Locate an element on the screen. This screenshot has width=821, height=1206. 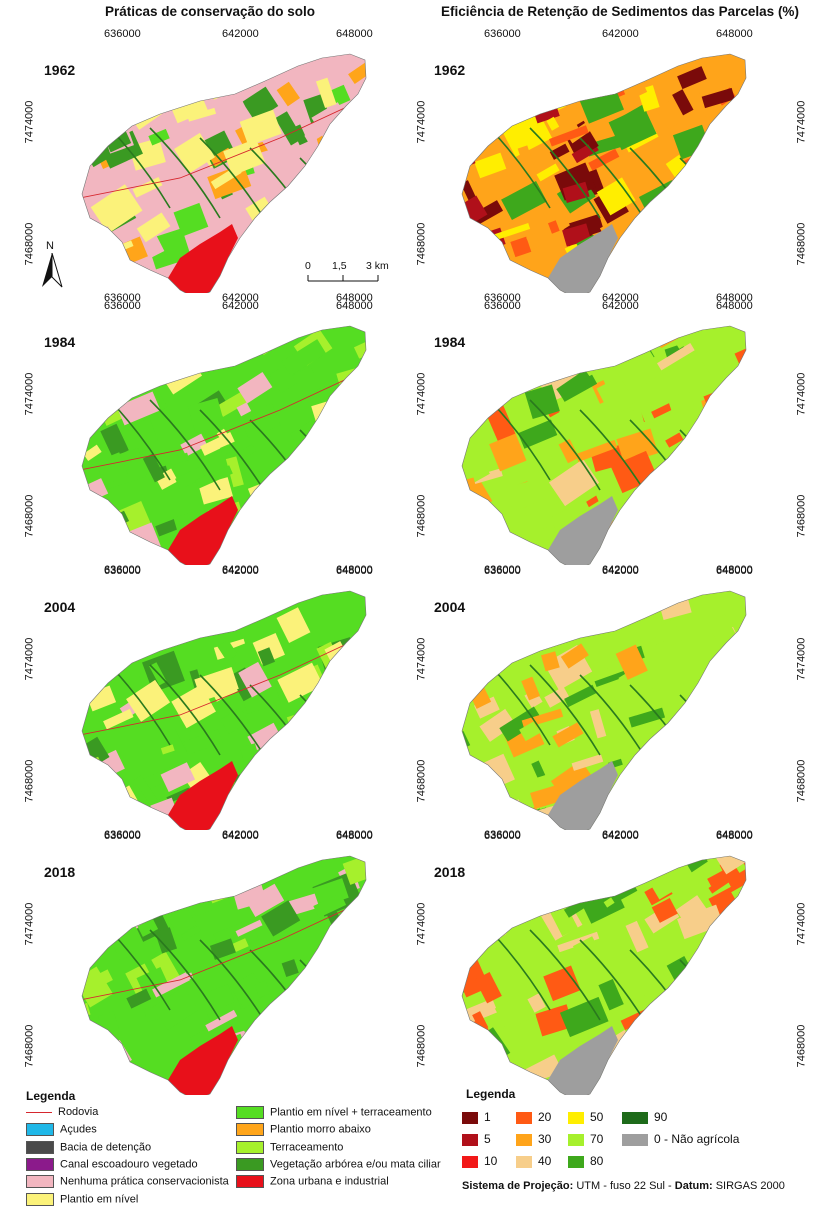
right-legend-item: 5 is located at coordinates (476, 1139).